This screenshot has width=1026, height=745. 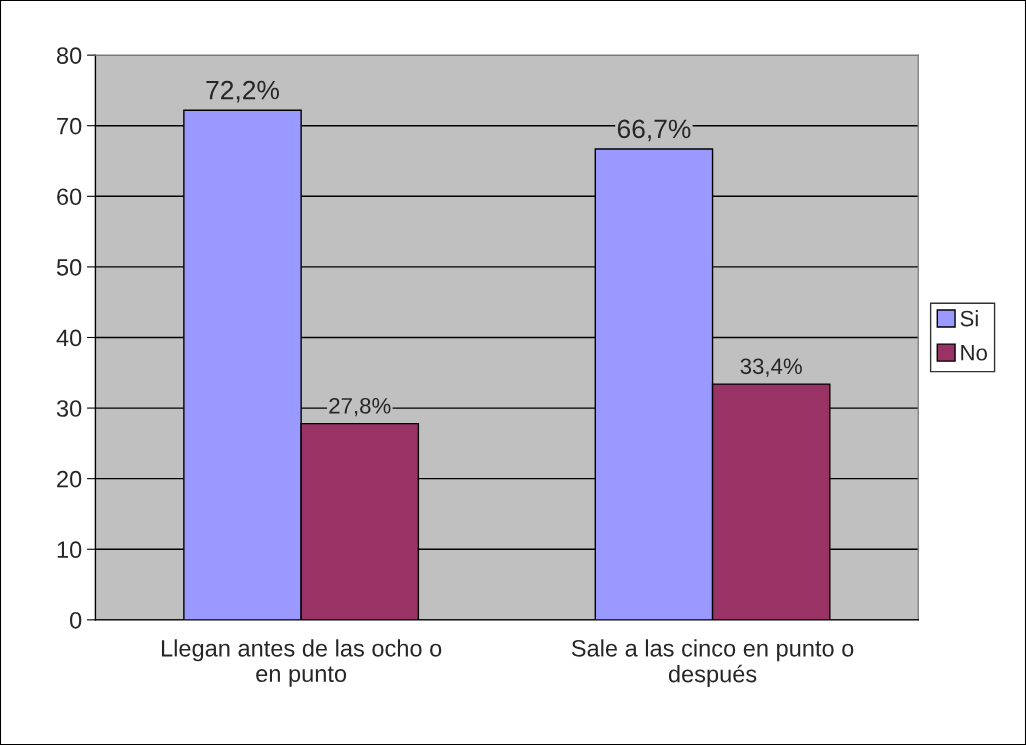 I want to click on y-tick-label: 80, so click(x=69, y=55).